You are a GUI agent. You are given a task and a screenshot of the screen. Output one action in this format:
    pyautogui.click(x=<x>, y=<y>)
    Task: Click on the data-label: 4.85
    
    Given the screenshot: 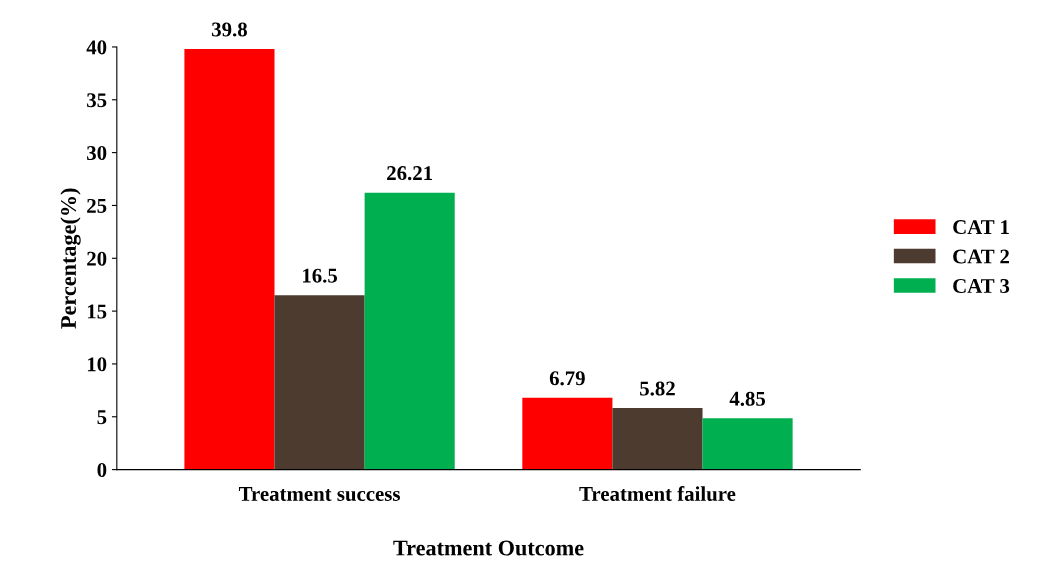 What is the action you would take?
    pyautogui.click(x=747, y=398)
    